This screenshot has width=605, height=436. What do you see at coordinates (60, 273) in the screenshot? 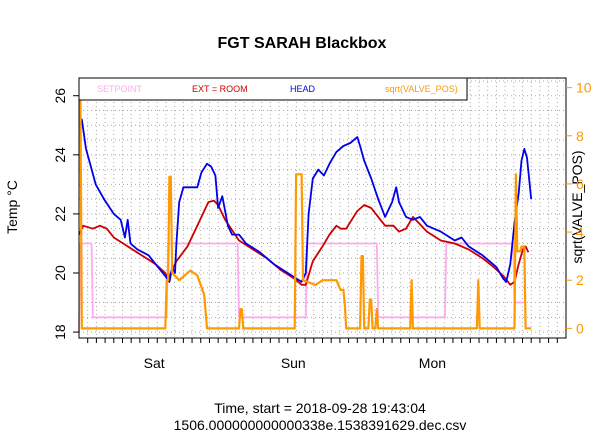
I see `y-tick-label: 20` at bounding box center [60, 273].